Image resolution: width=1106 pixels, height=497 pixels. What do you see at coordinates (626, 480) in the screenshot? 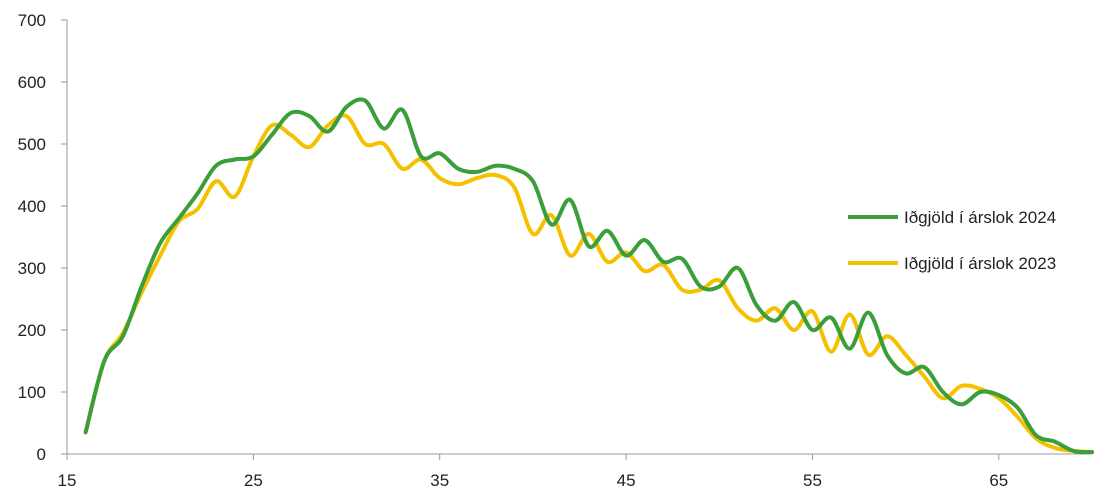
I see `x-tick-label: 45` at bounding box center [626, 480].